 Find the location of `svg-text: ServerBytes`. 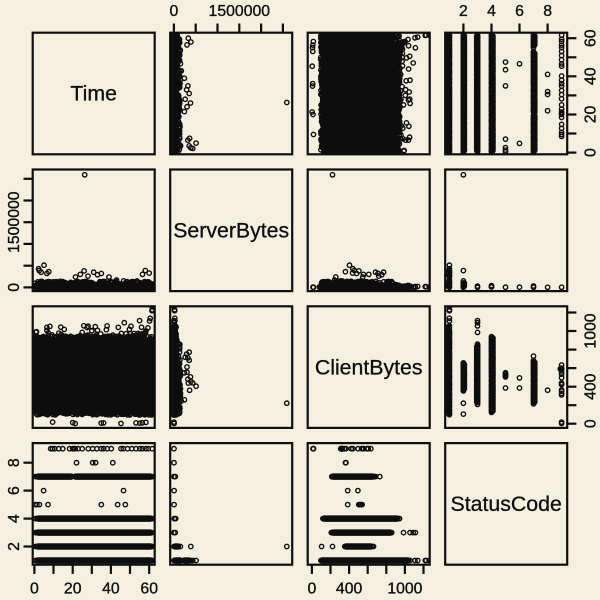

svg-text: ServerBytes is located at coordinates (231, 231).